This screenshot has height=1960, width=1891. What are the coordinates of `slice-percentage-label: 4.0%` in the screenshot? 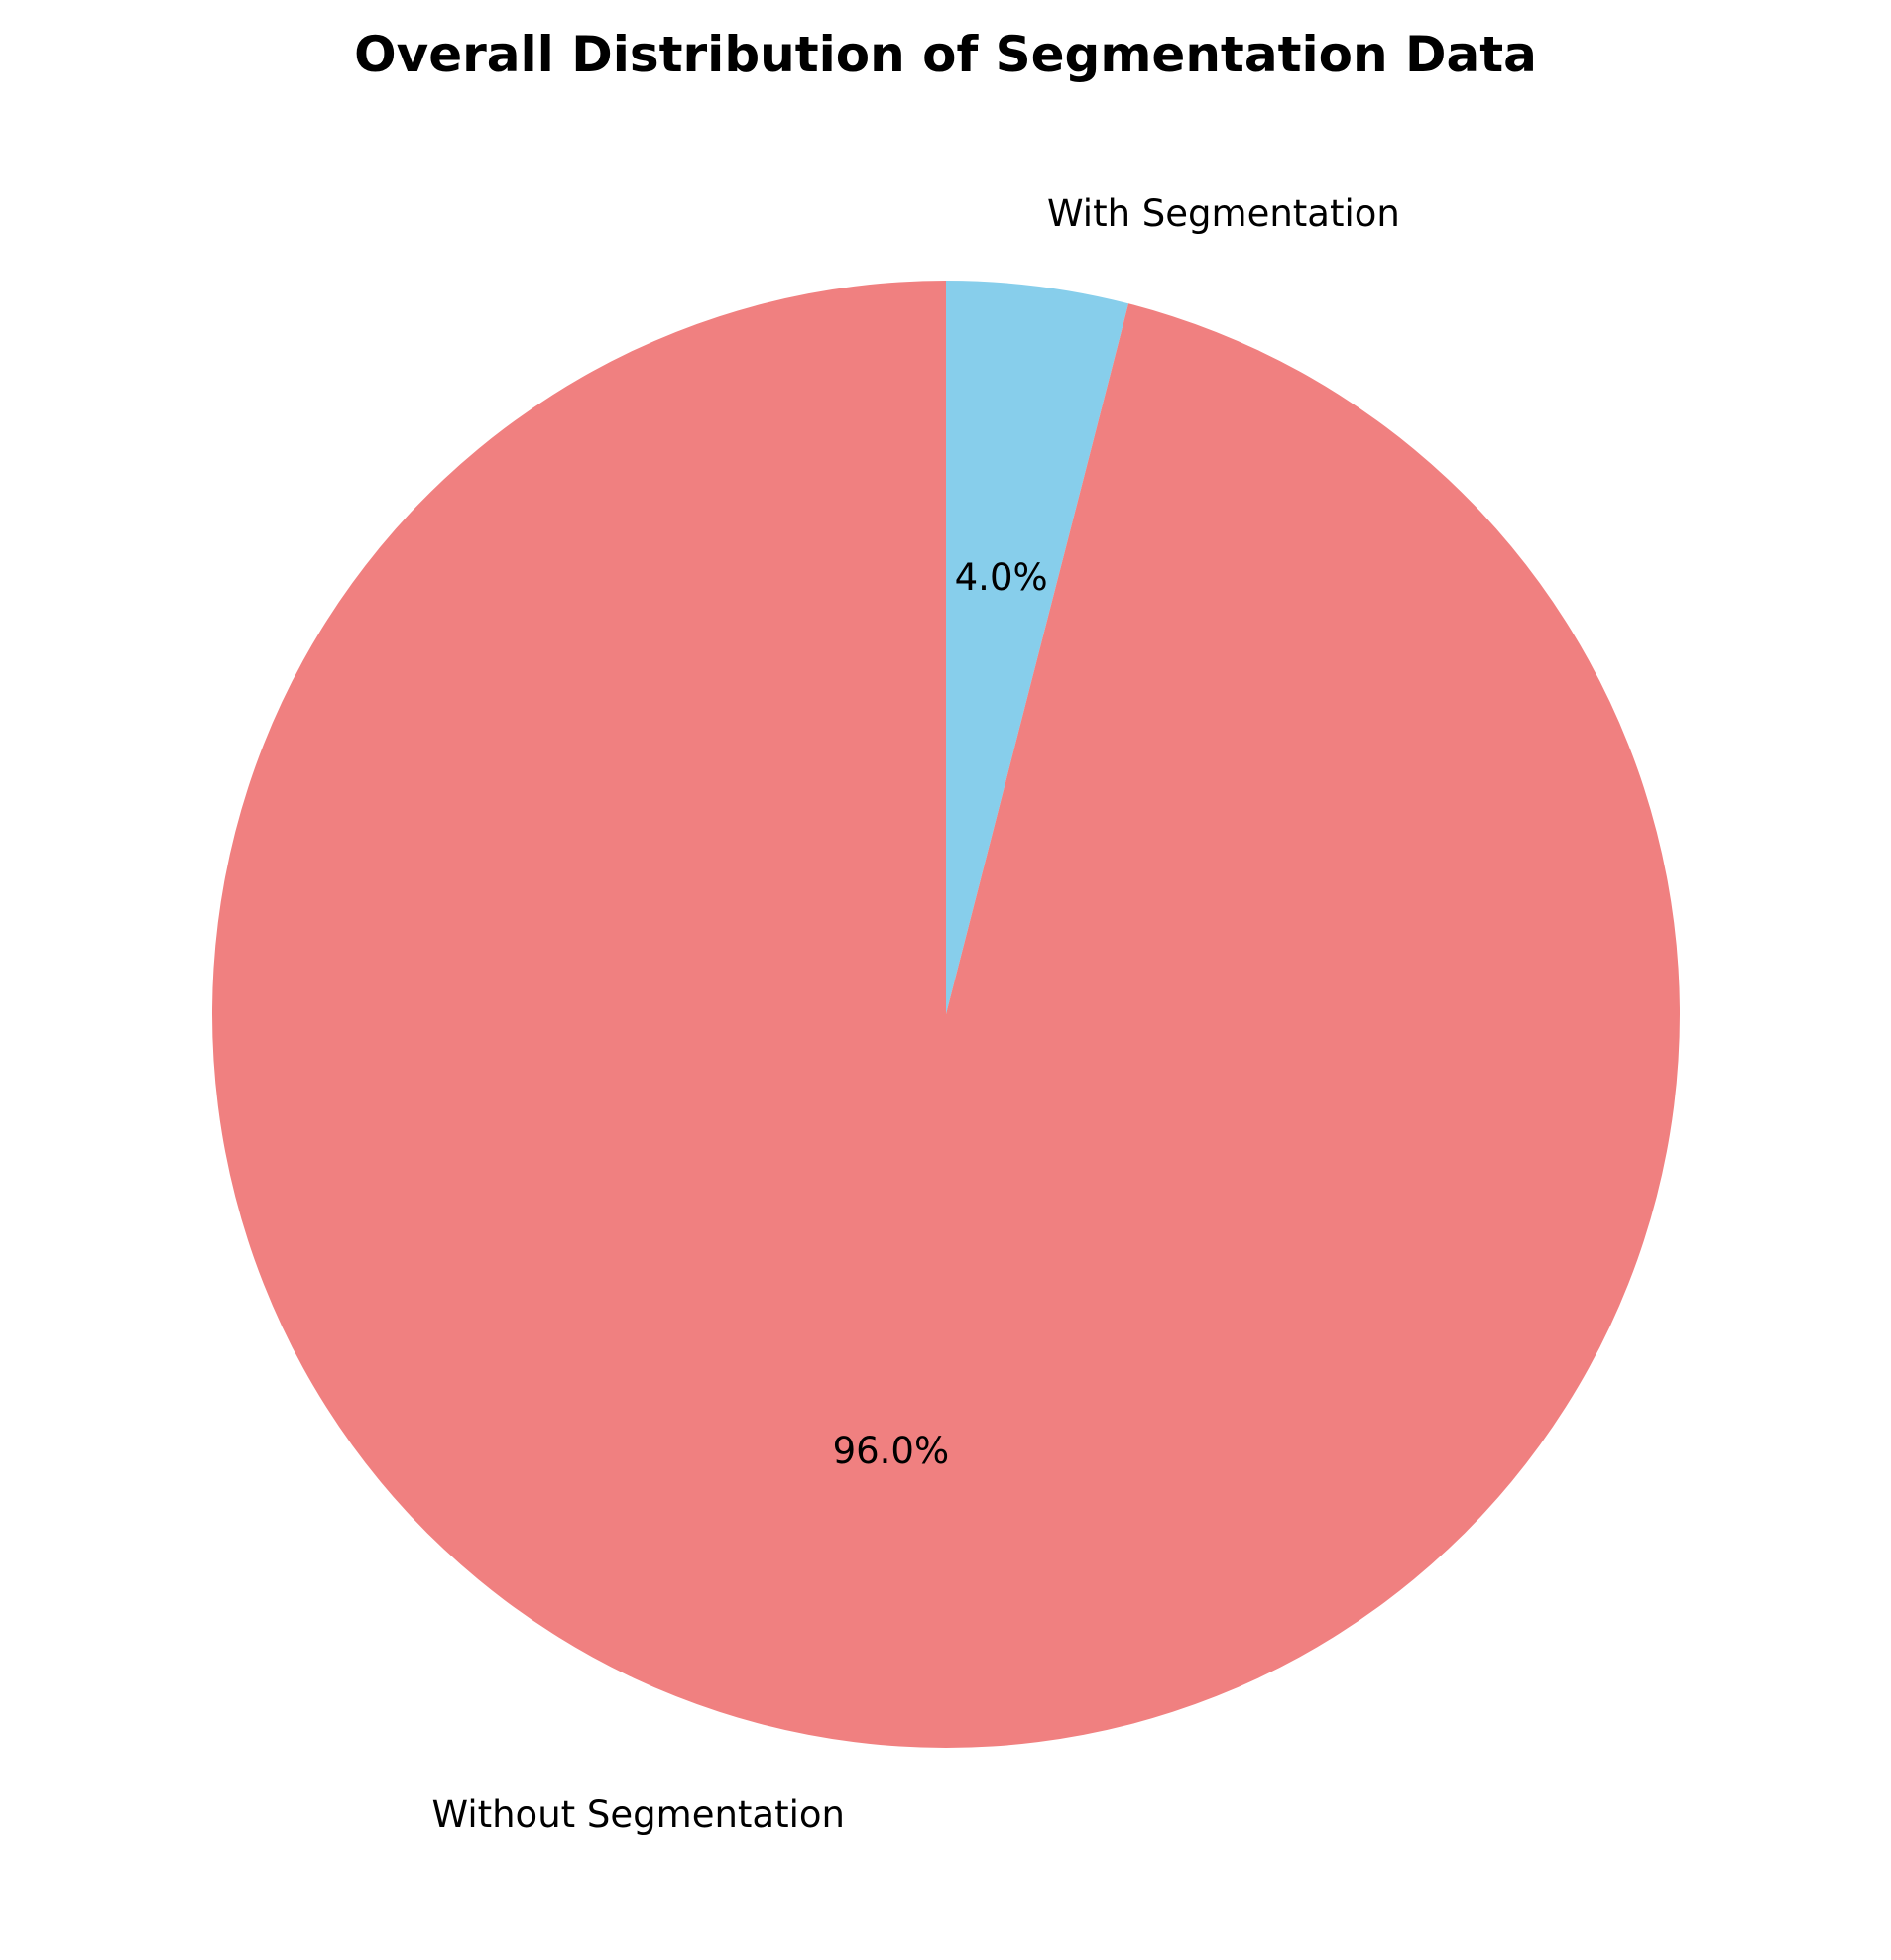 It's located at (1001, 577).